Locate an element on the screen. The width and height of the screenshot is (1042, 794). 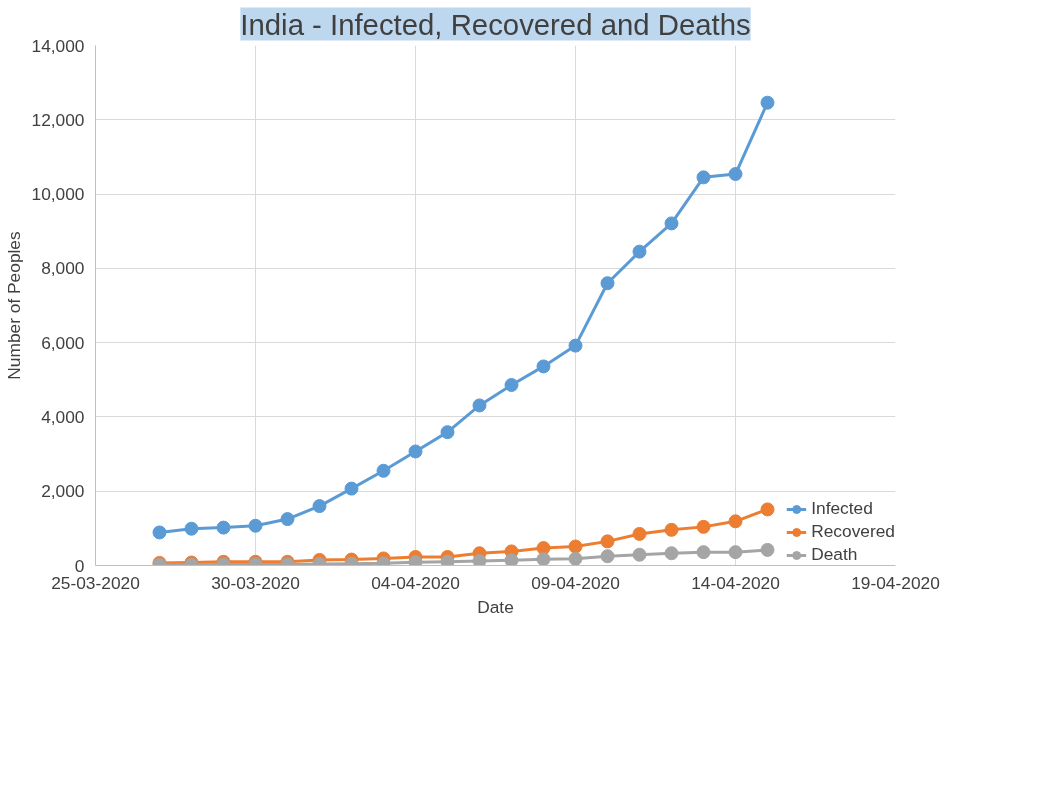
legend-label: Death is located at coordinates (834, 554).